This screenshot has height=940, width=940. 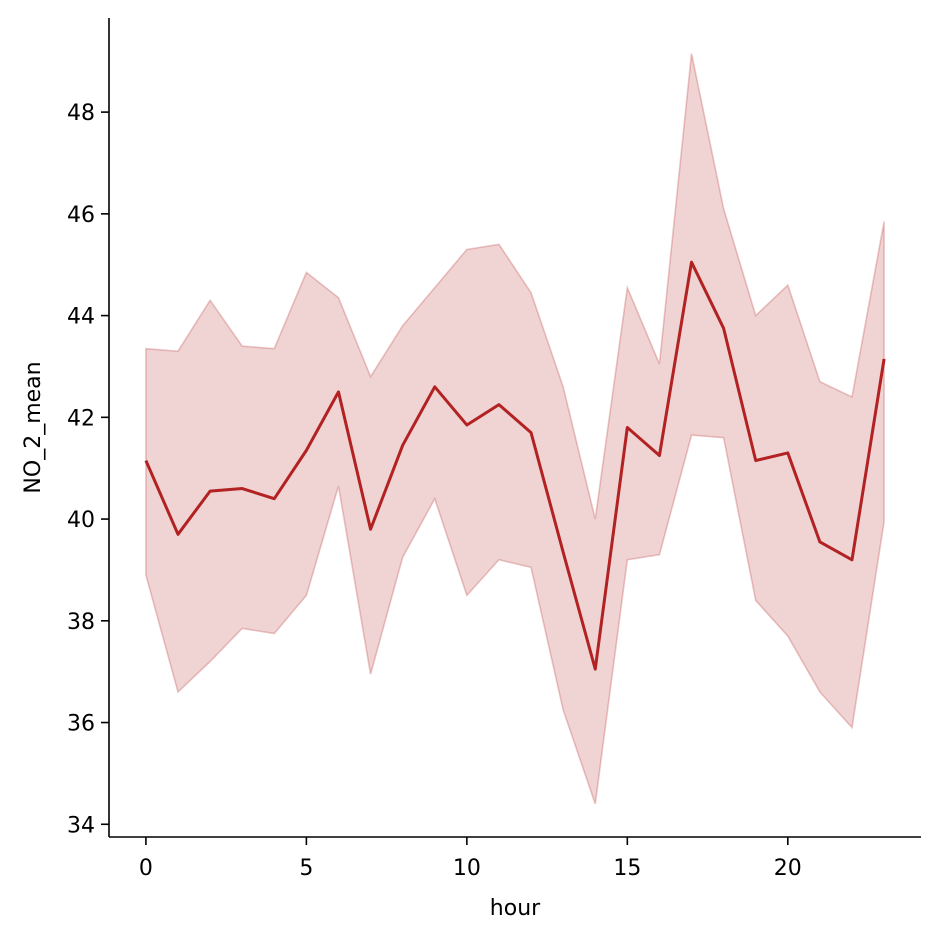 I want to click on x-tick-label: 10, so click(x=467, y=868).